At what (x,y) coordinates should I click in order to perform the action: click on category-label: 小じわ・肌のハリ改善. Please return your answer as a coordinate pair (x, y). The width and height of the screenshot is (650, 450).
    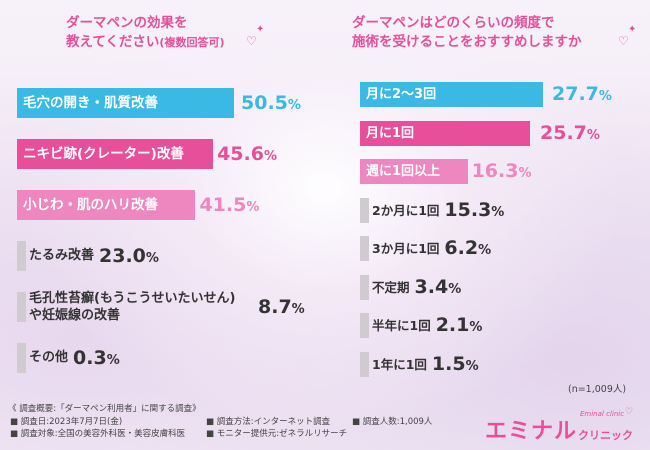
    Looking at the image, I should click on (90, 205).